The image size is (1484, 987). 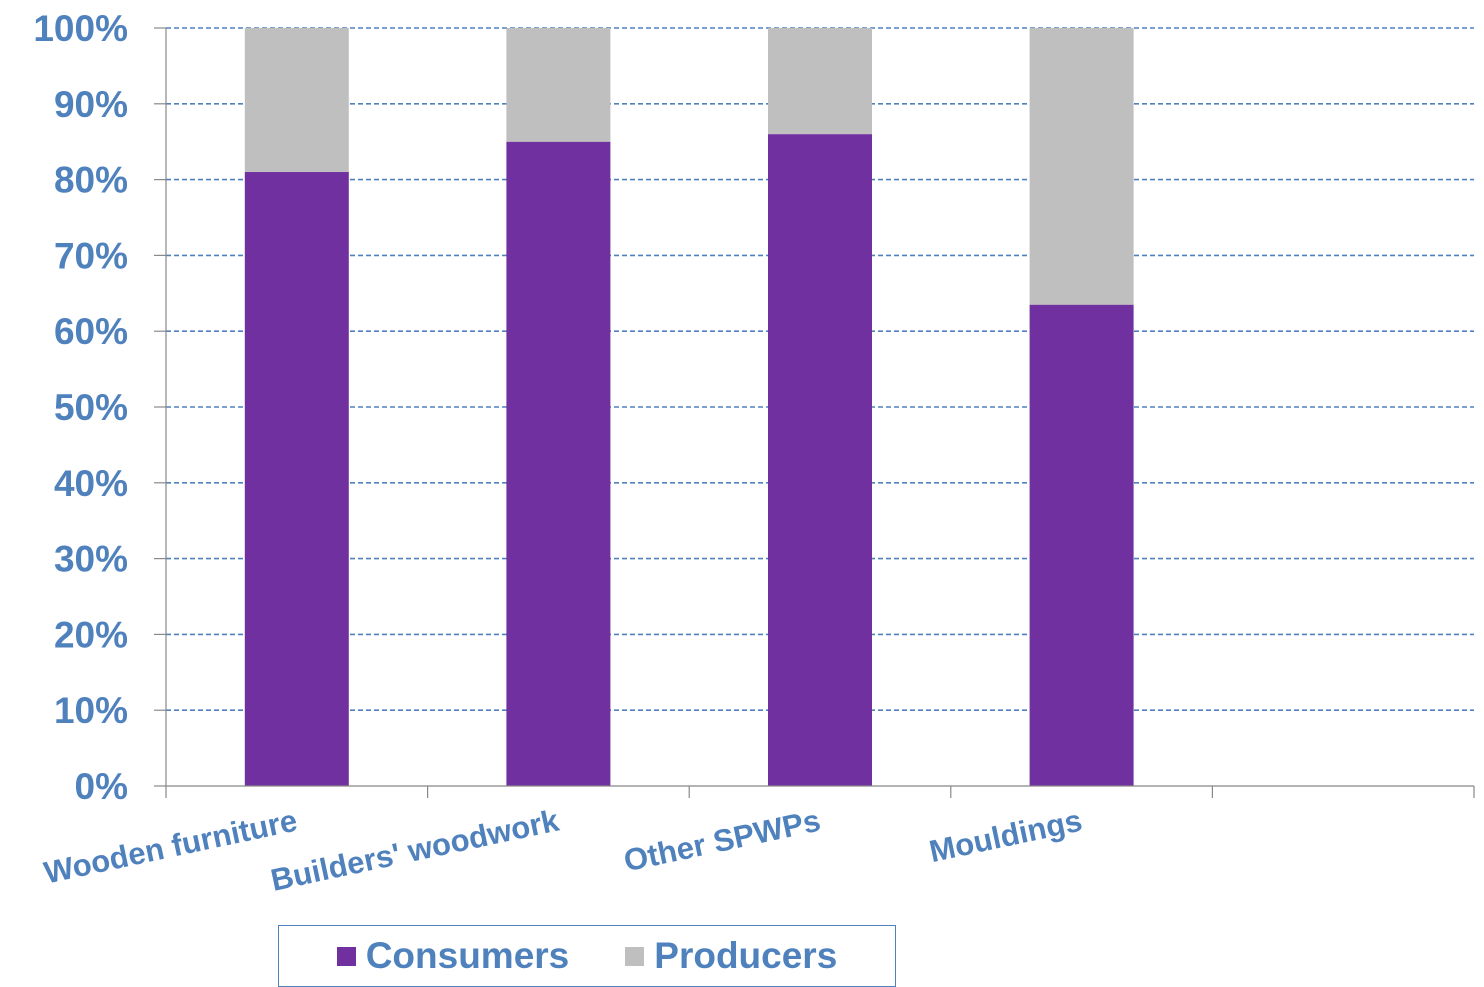 I want to click on legend-item-producers: Producers, so click(x=731, y=956).